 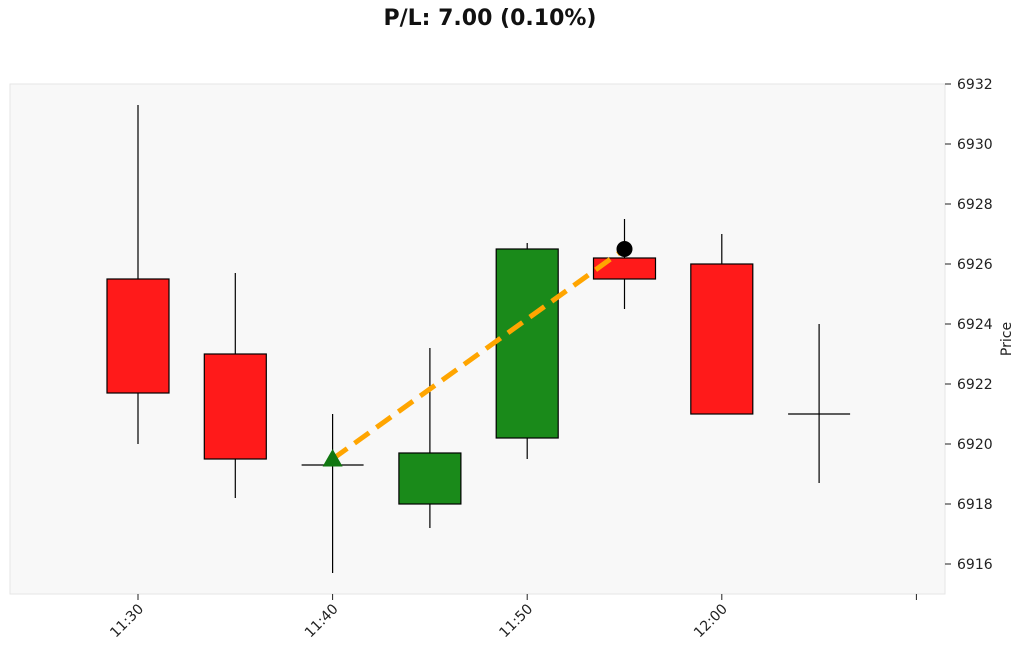 I want to click on y-tick-label: 6924, so click(x=975, y=325).